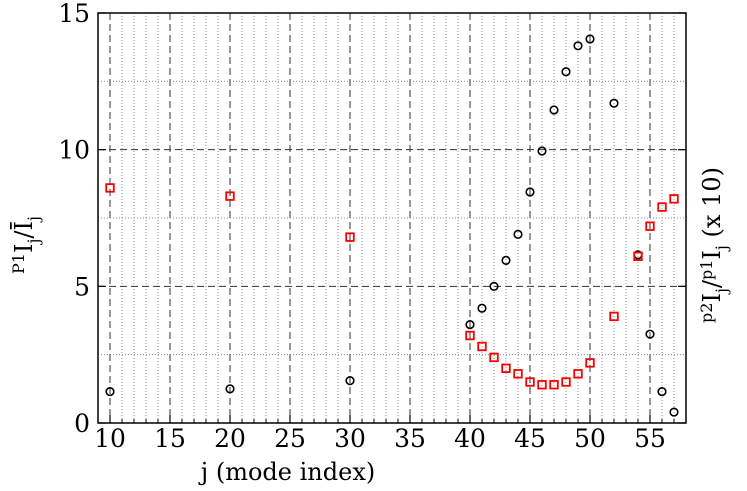 This screenshot has width=747, height=491. I want to click on y-left-sub2: j, so click(33, 219).